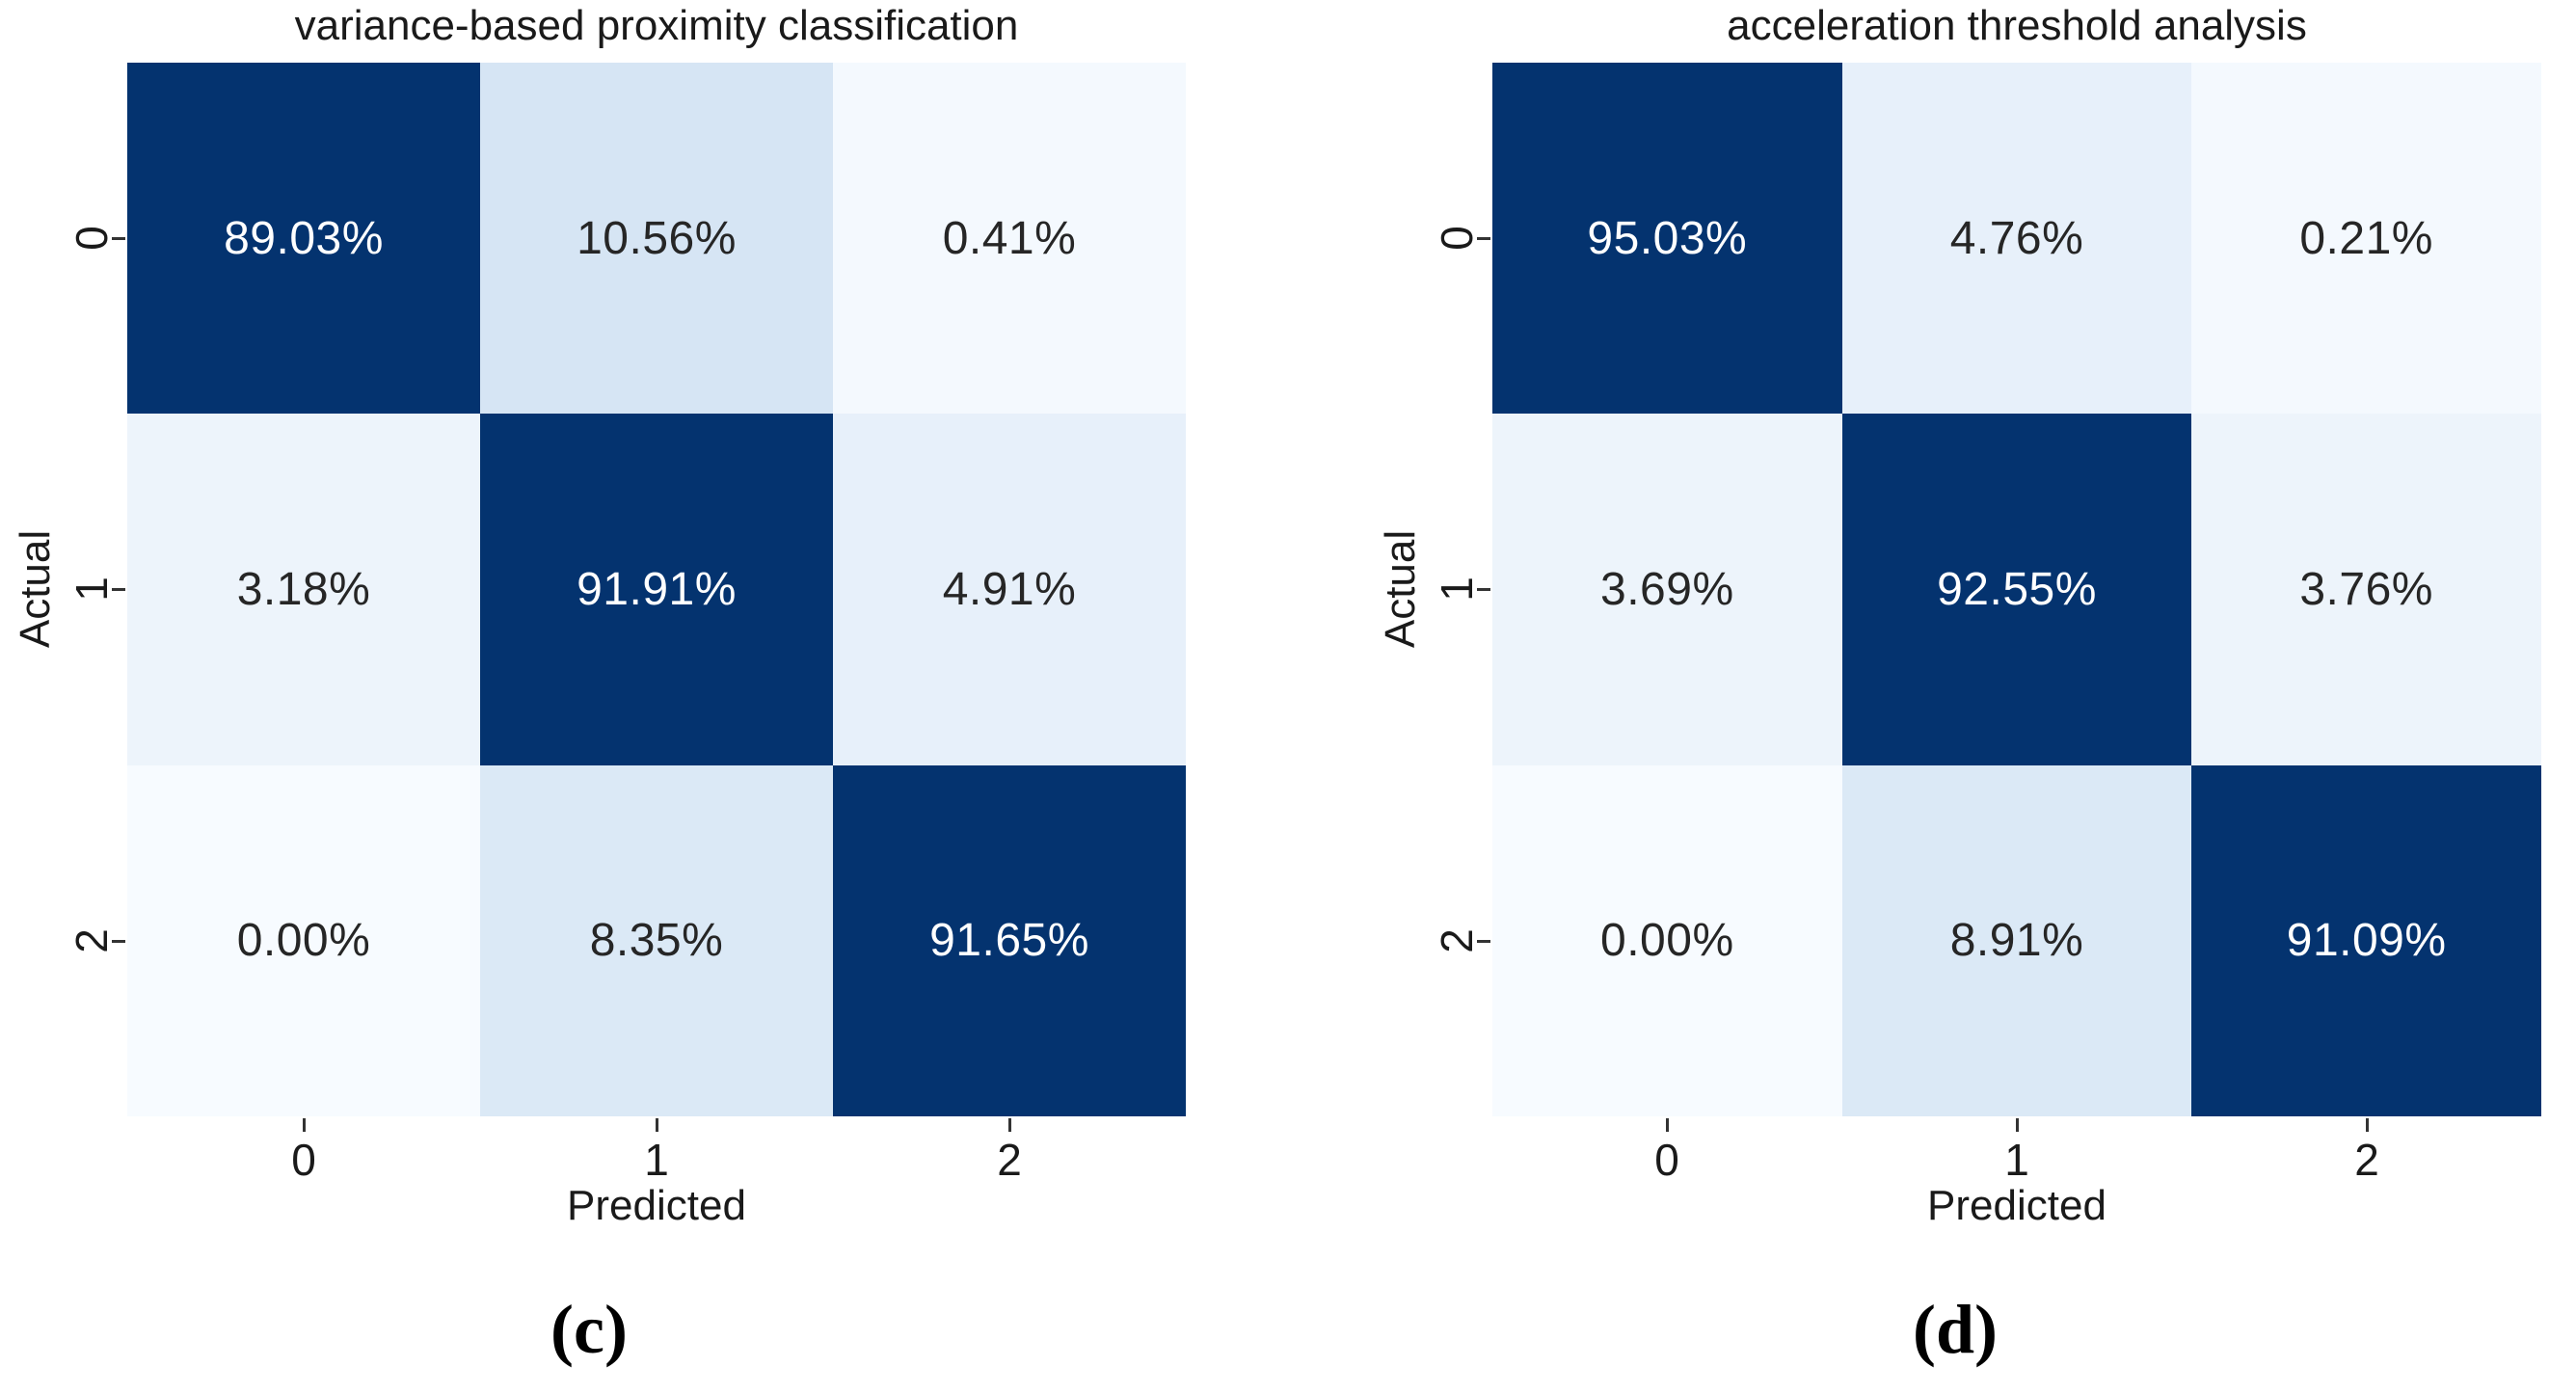 The image size is (2576, 1394). Describe the element at coordinates (656, 1205) in the screenshot. I see `panel-c-x-axis-label: Predicted` at that location.